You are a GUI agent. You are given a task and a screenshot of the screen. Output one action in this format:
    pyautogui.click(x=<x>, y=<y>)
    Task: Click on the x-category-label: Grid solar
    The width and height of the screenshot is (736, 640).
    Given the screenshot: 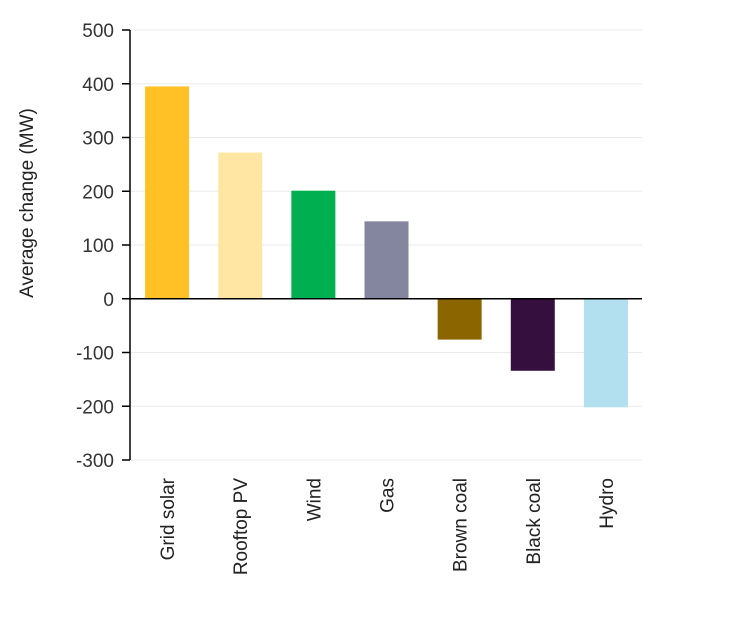 What is the action you would take?
    pyautogui.click(x=168, y=518)
    